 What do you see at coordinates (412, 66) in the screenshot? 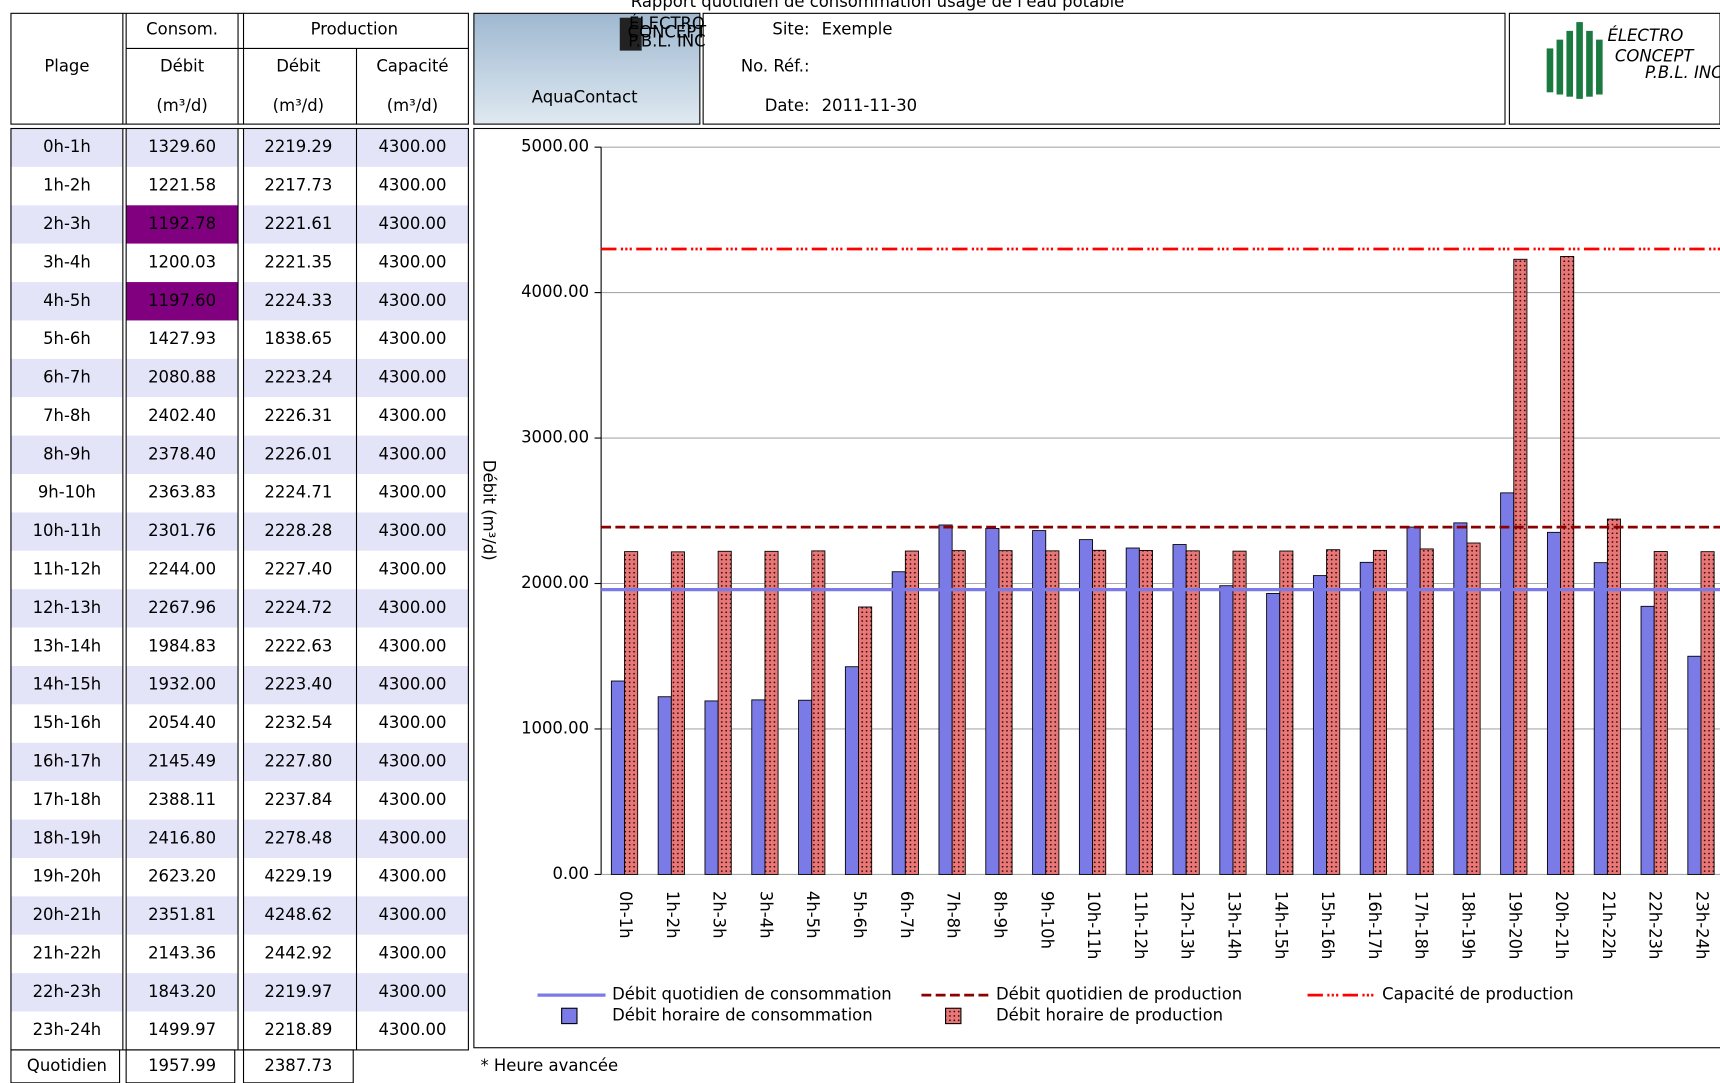
I see `label: Capacité` at bounding box center [412, 66].